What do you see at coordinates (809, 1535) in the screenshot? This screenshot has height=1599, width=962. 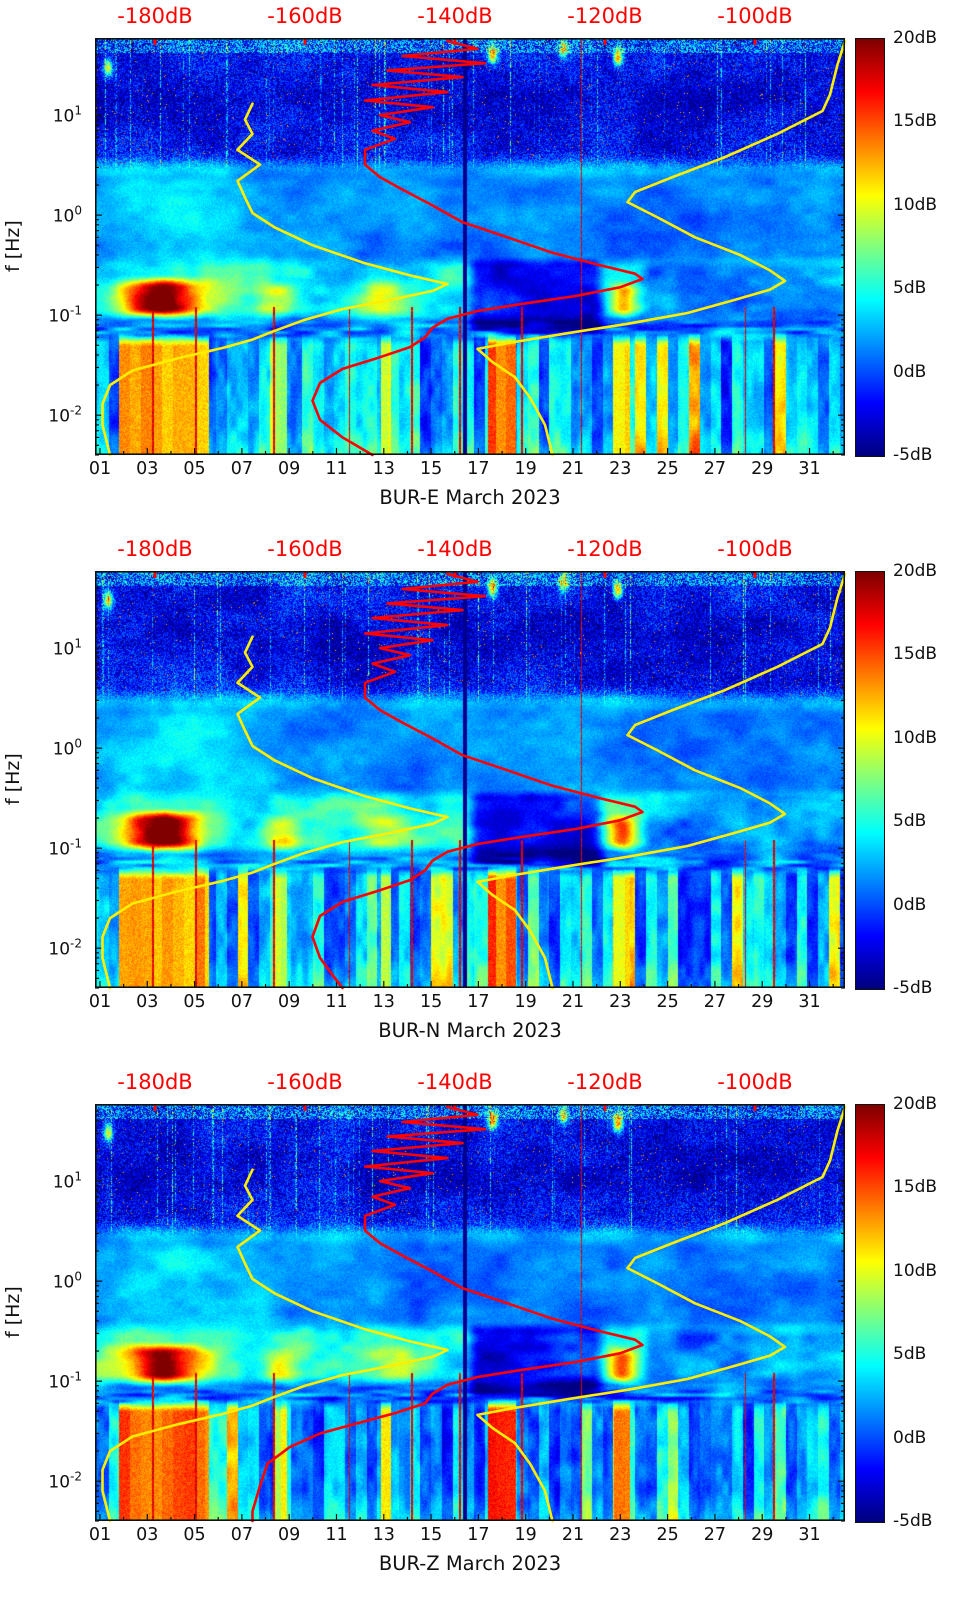 I see `x-tick-label: 31` at bounding box center [809, 1535].